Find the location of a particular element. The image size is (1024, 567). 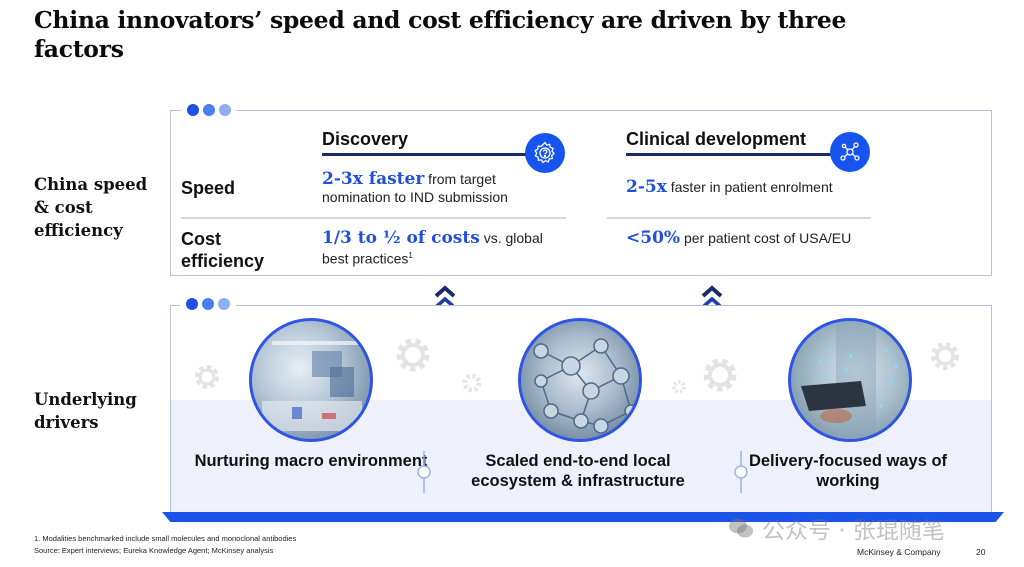

gear-question-icon is located at coordinates (545, 153).